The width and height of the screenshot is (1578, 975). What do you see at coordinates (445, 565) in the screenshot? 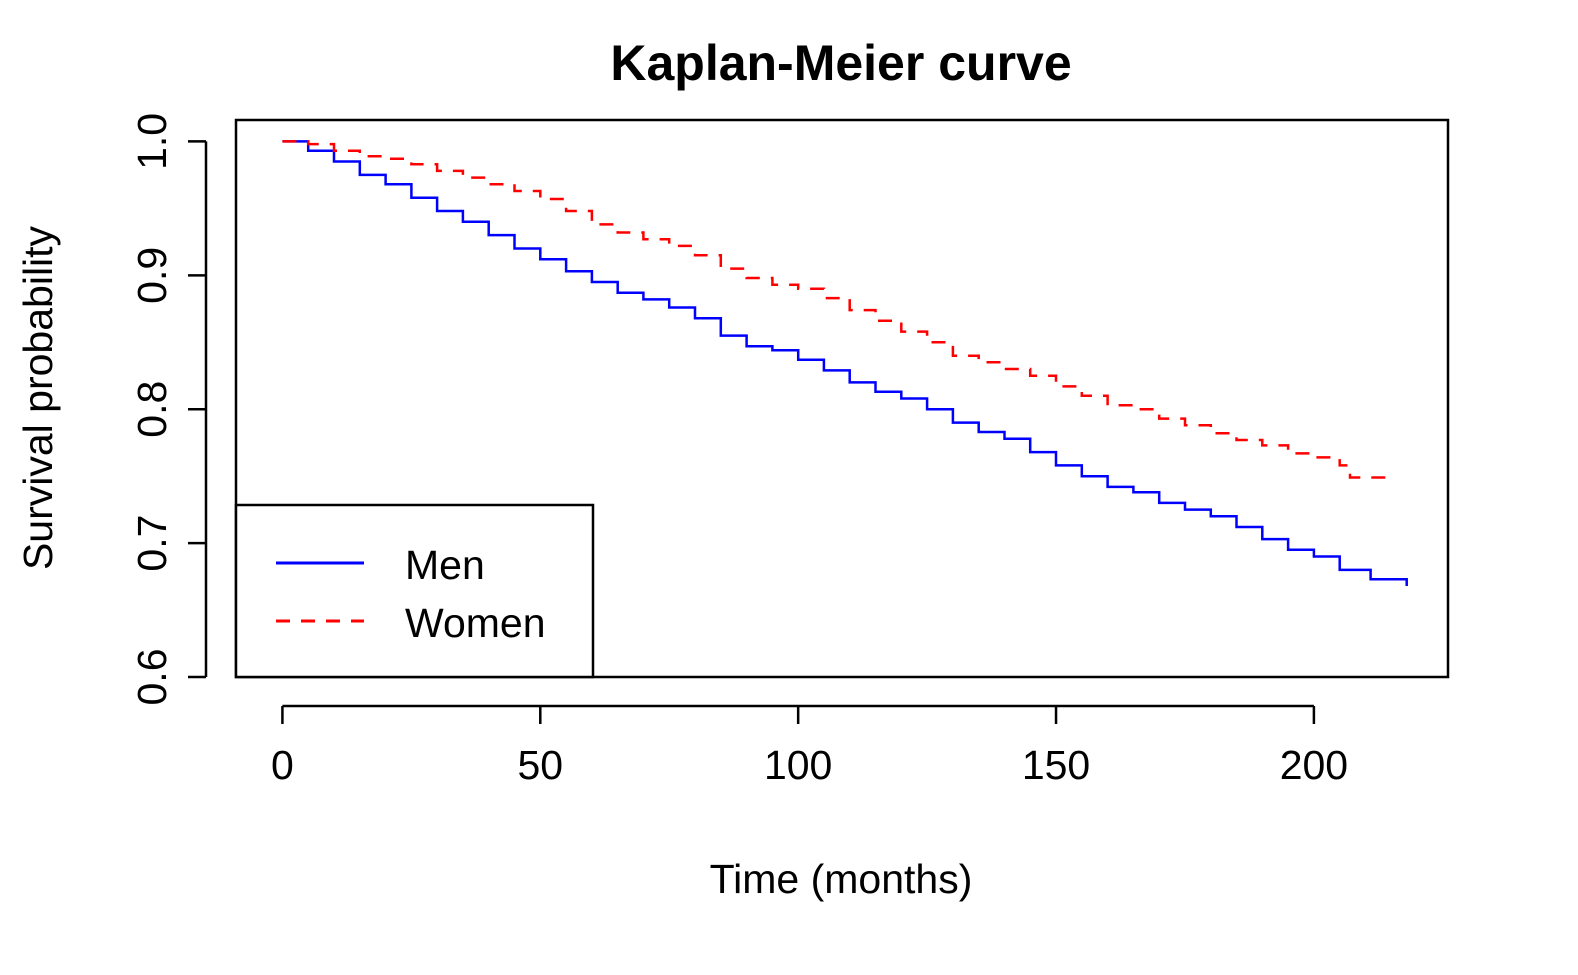
I see `legend-label-men: Men` at bounding box center [445, 565].